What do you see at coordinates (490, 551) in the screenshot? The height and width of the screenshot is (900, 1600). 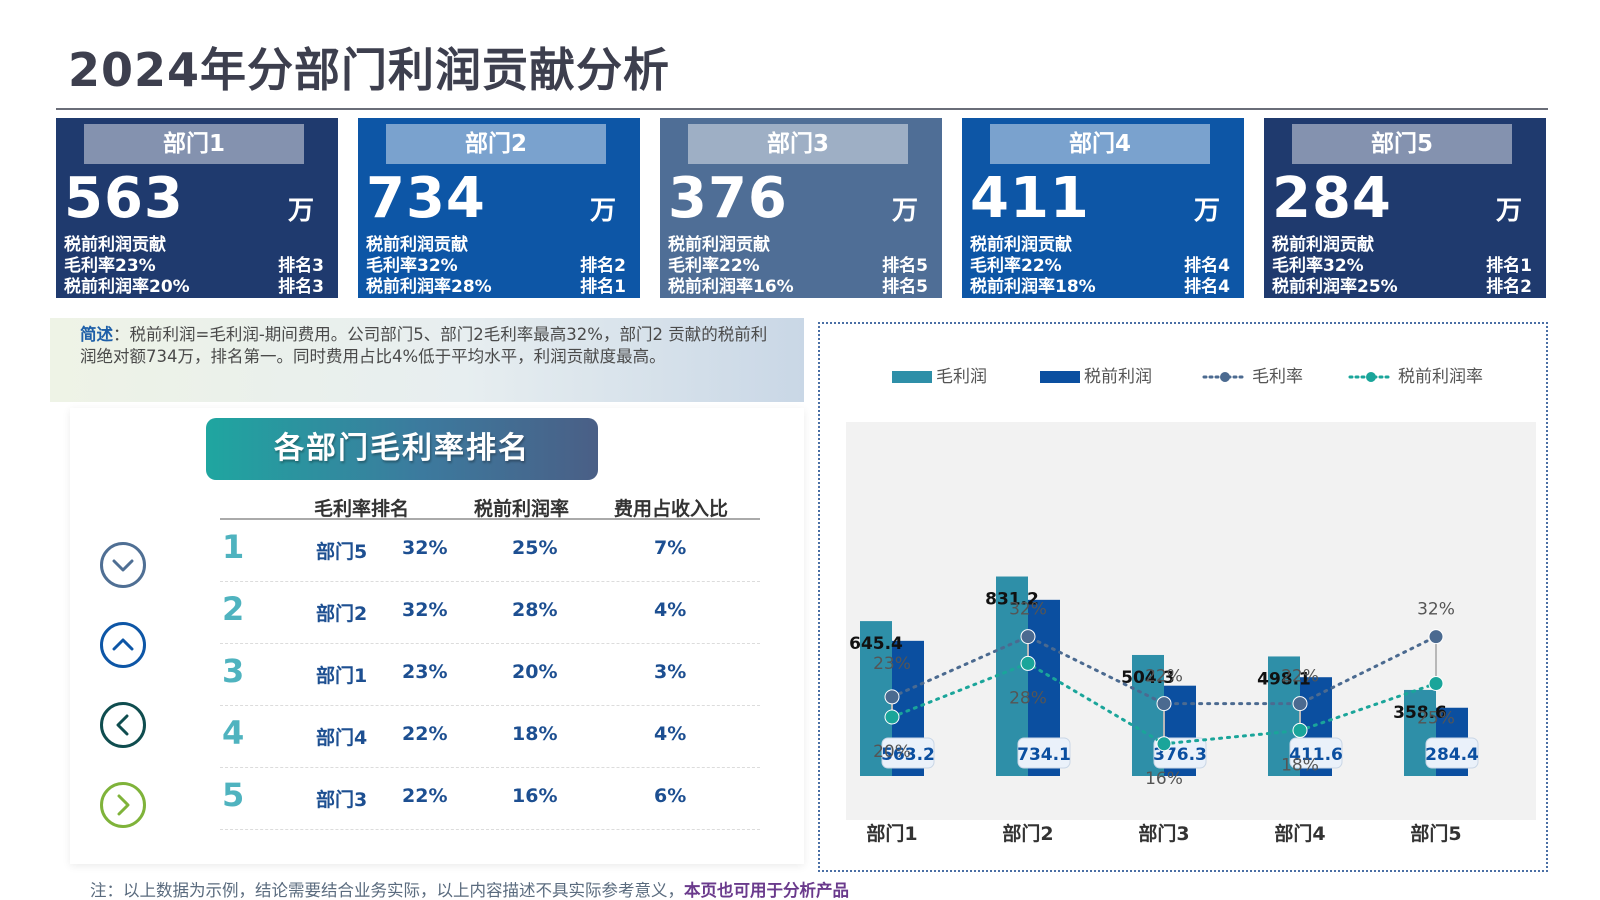 I see `ranking-row: 1 部门5 32% 25% 7%` at bounding box center [490, 551].